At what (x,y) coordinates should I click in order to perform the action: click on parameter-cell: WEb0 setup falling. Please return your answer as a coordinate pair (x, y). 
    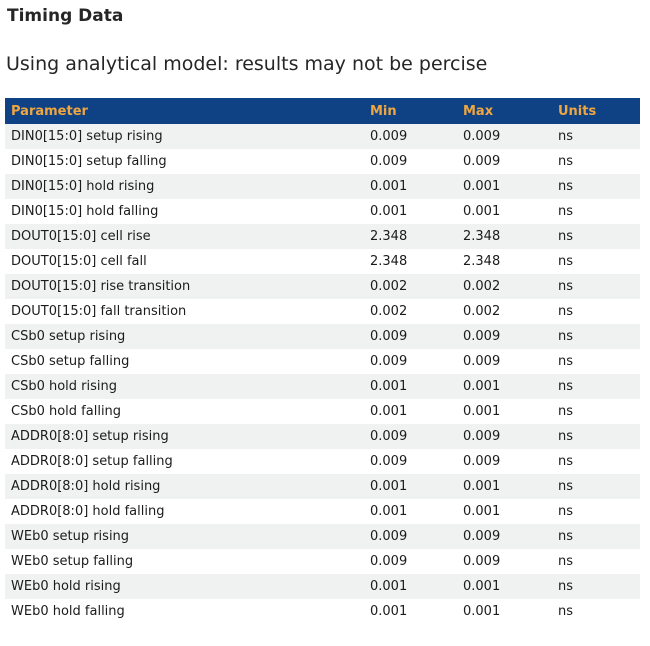
    Looking at the image, I should click on (72, 561).